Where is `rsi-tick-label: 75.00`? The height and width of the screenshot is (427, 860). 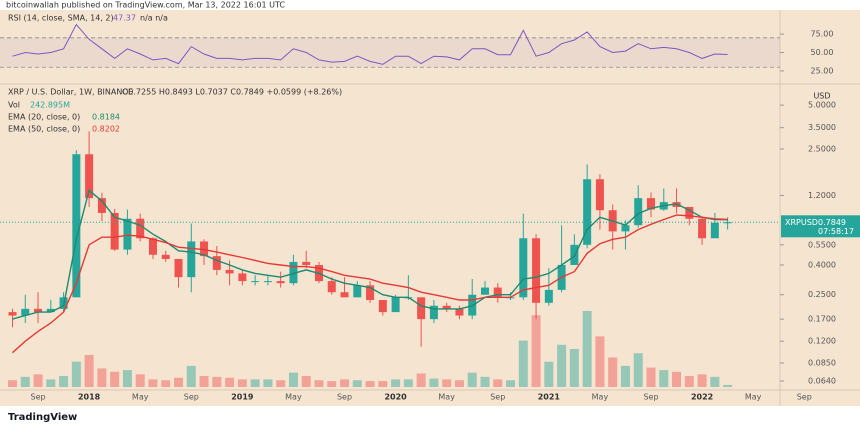
rsi-tick-label: 75.00 is located at coordinates (822, 34).